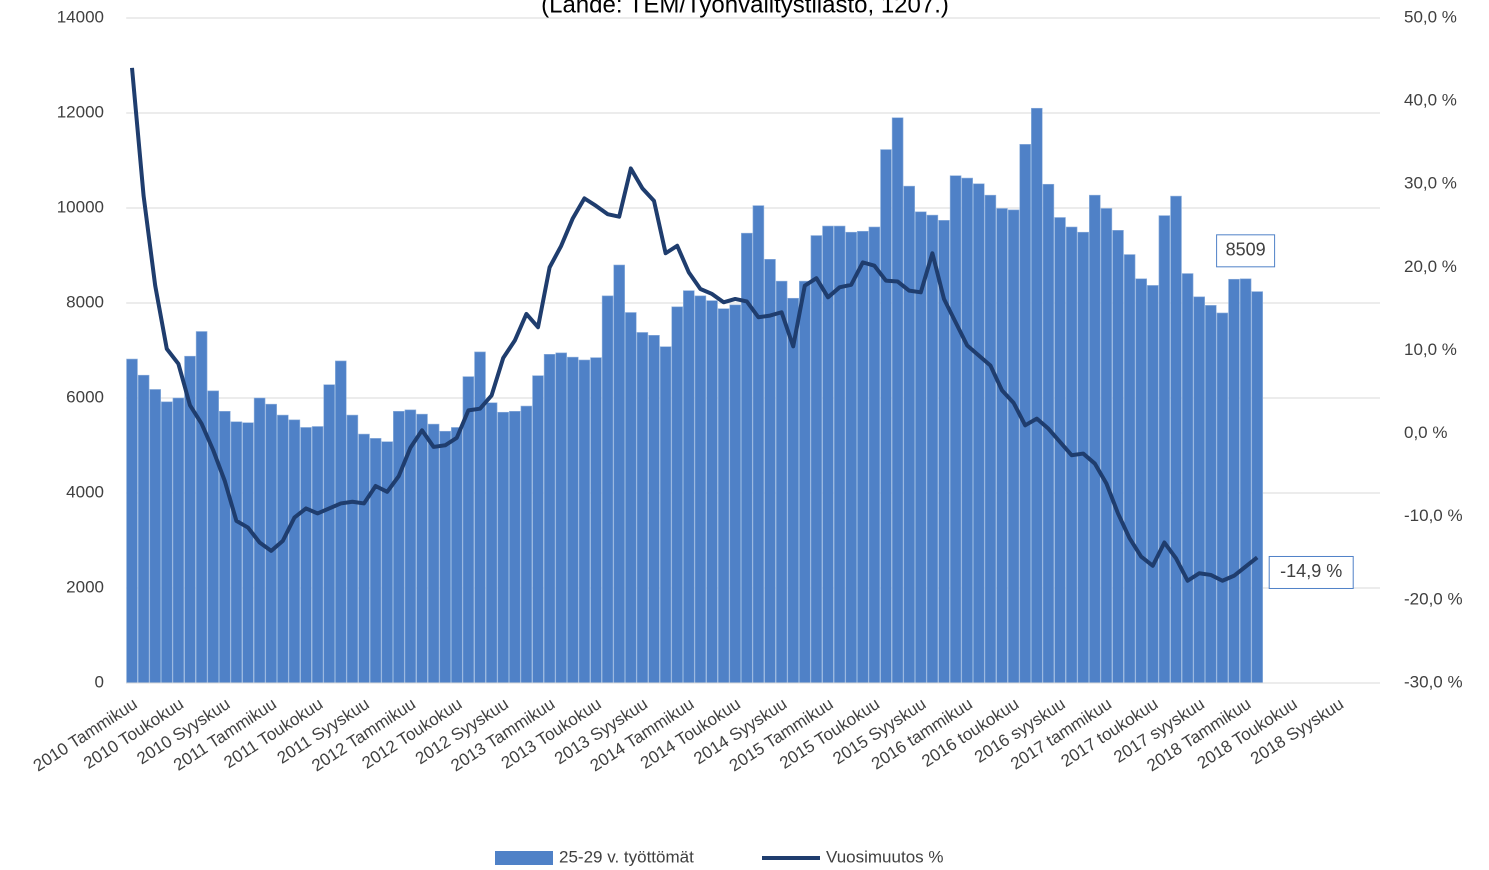 Image resolution: width=1489 pixels, height=870 pixels. Describe the element at coordinates (80, 16) in the screenshot. I see `y-tick-label: 14000` at that location.